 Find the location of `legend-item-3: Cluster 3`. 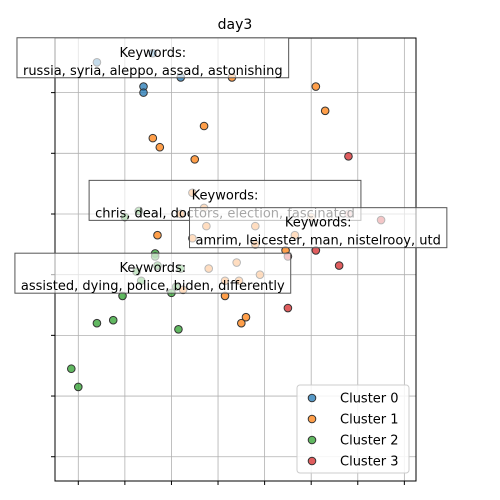

legend-item-3: Cluster 3 is located at coordinates (353, 462).